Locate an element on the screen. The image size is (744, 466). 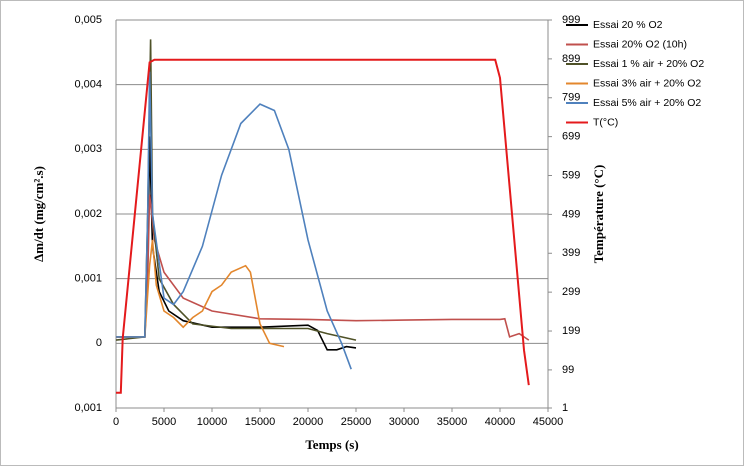
y2-tick-label: 399 is located at coordinates (571, 253).